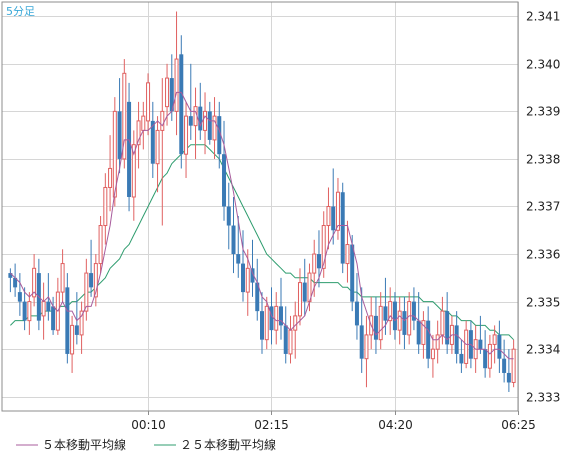 This screenshot has width=574, height=462. I want to click on x-tick-label: 02:15, so click(271, 425).